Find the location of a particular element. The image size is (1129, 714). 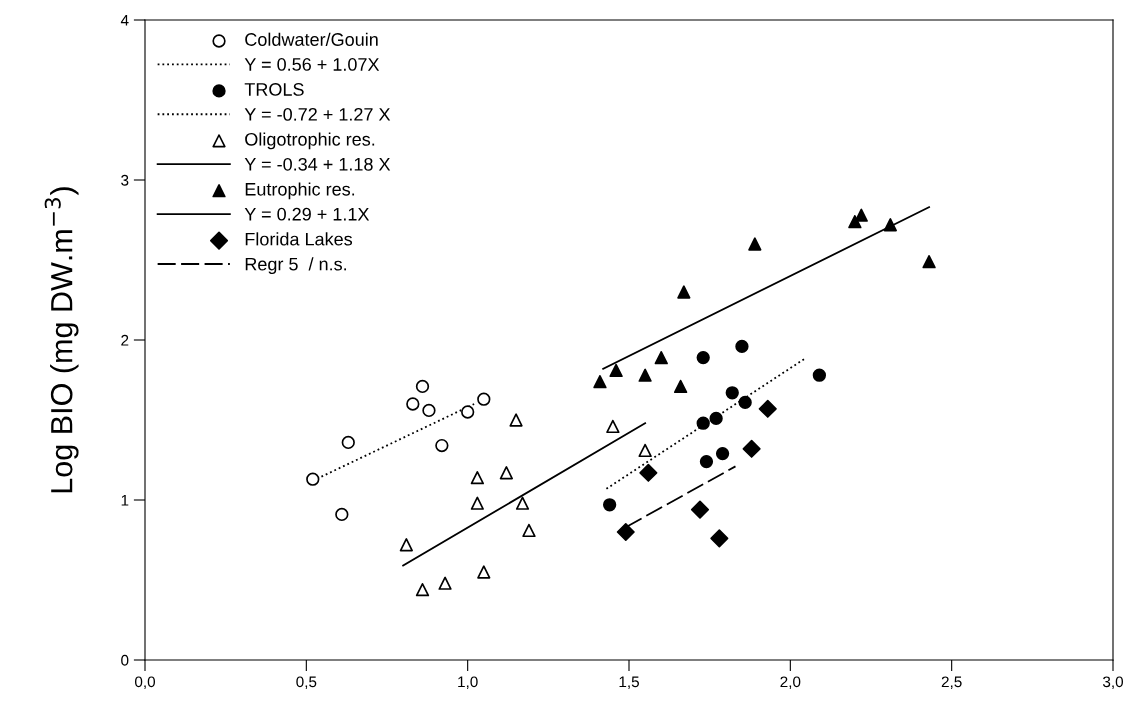

y-tick-label: 0 is located at coordinates (125, 660).